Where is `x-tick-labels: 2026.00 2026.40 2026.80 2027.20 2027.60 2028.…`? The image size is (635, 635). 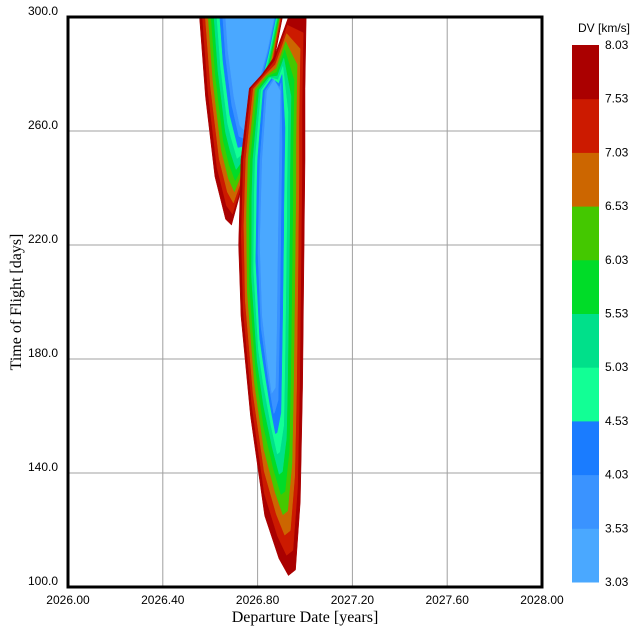
x-tick-labels: 2026.00 2026.40 2026.80 2027.20 2027.60 2028.… is located at coordinates (305, 600).